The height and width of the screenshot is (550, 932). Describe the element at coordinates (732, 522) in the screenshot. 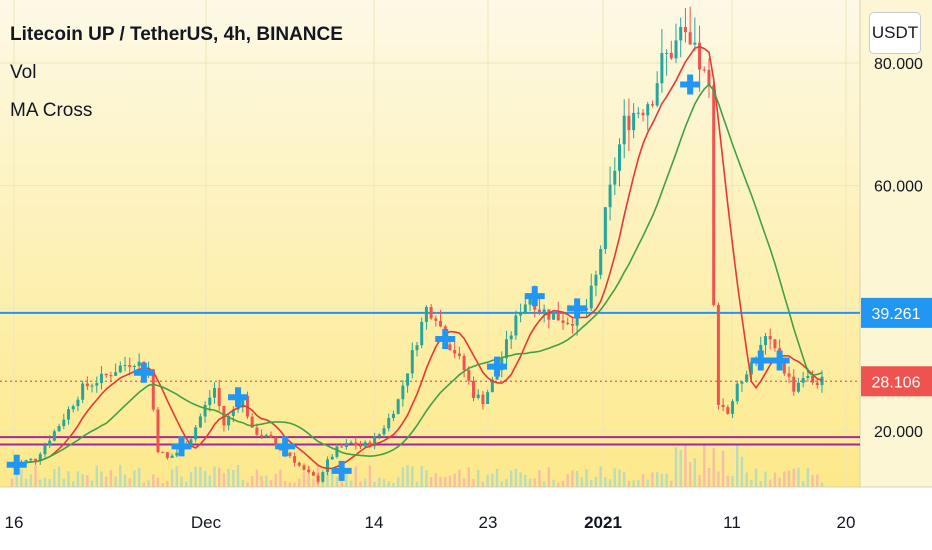

I see `time-tick-label: 11` at that location.